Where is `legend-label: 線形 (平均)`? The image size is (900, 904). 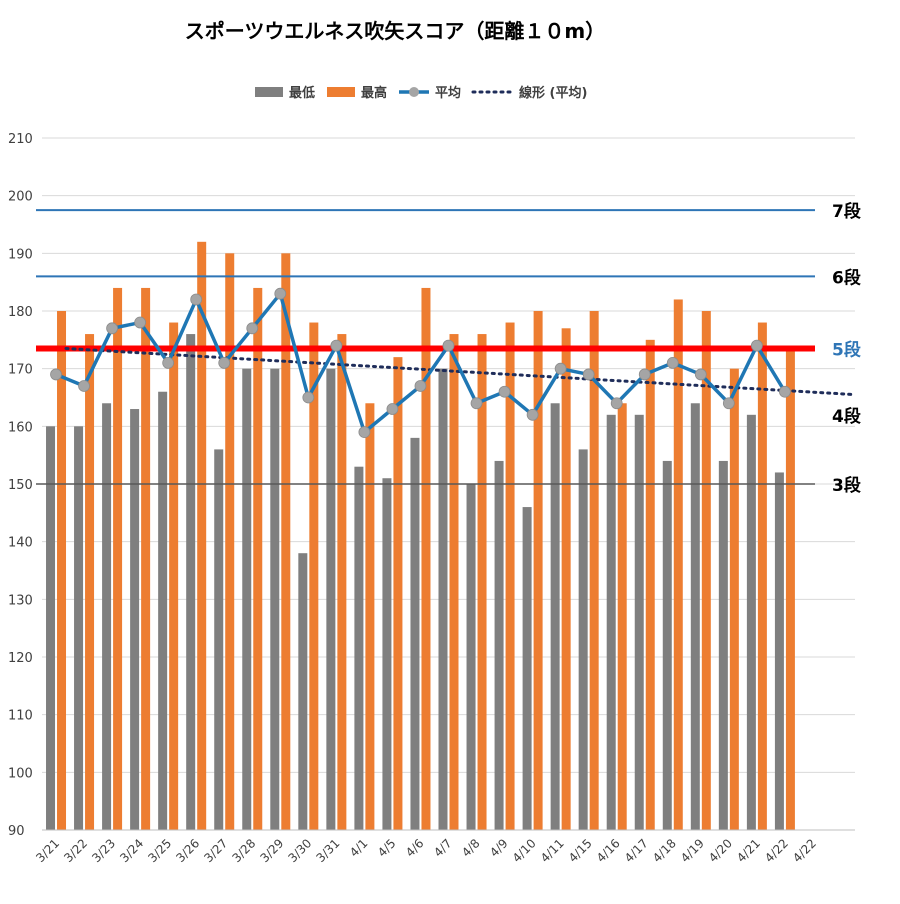
legend-label: 線形 (平均) is located at coordinates (553, 93).